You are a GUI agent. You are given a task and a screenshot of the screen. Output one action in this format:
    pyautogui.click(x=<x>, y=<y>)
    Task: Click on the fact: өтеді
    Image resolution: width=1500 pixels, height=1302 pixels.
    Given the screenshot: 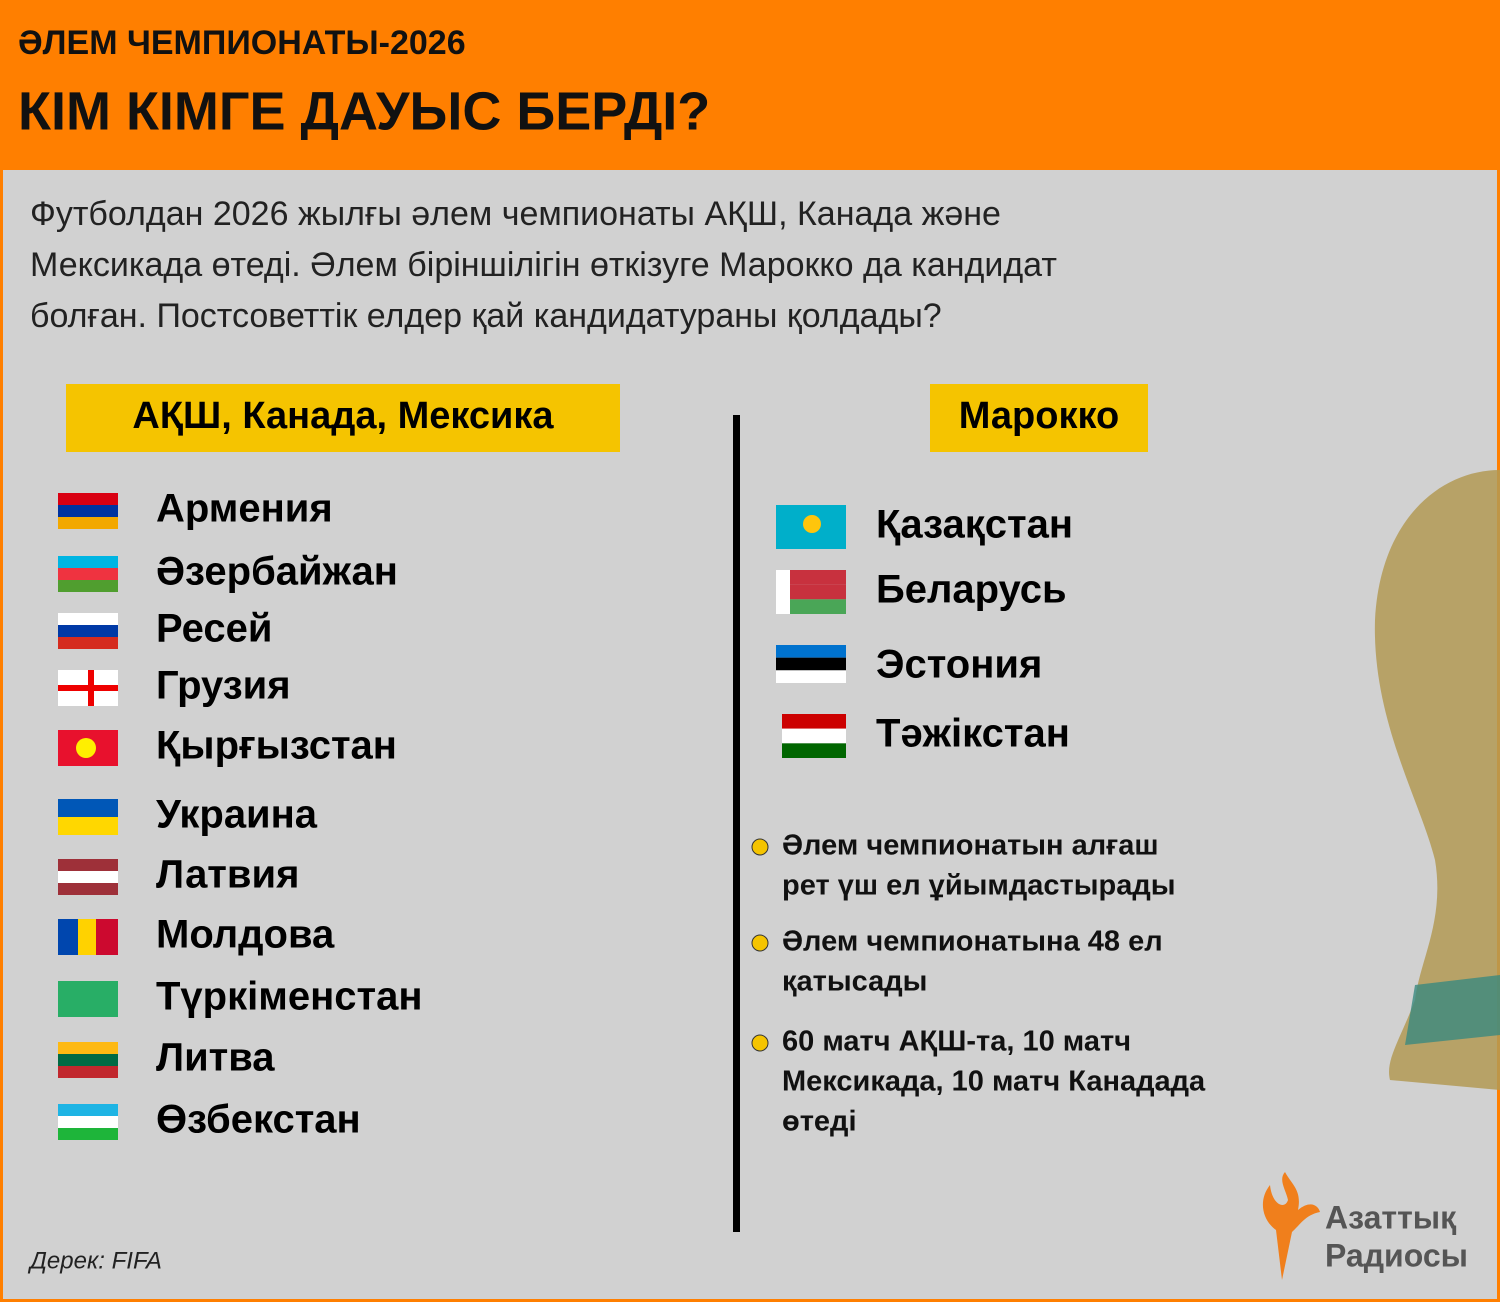 What is the action you would take?
    pyautogui.click(x=819, y=1122)
    